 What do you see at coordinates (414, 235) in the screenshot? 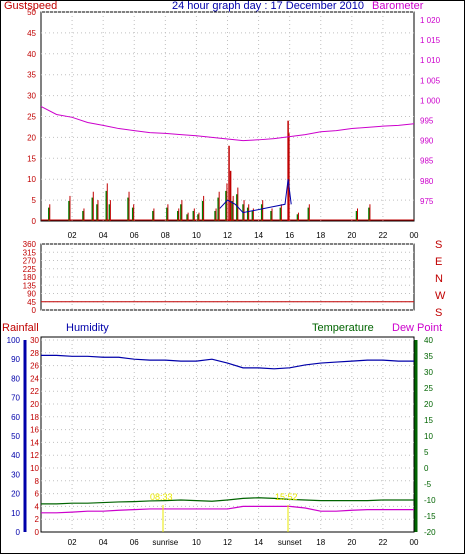
I see `wind-x-tick-label: 00` at bounding box center [414, 235].